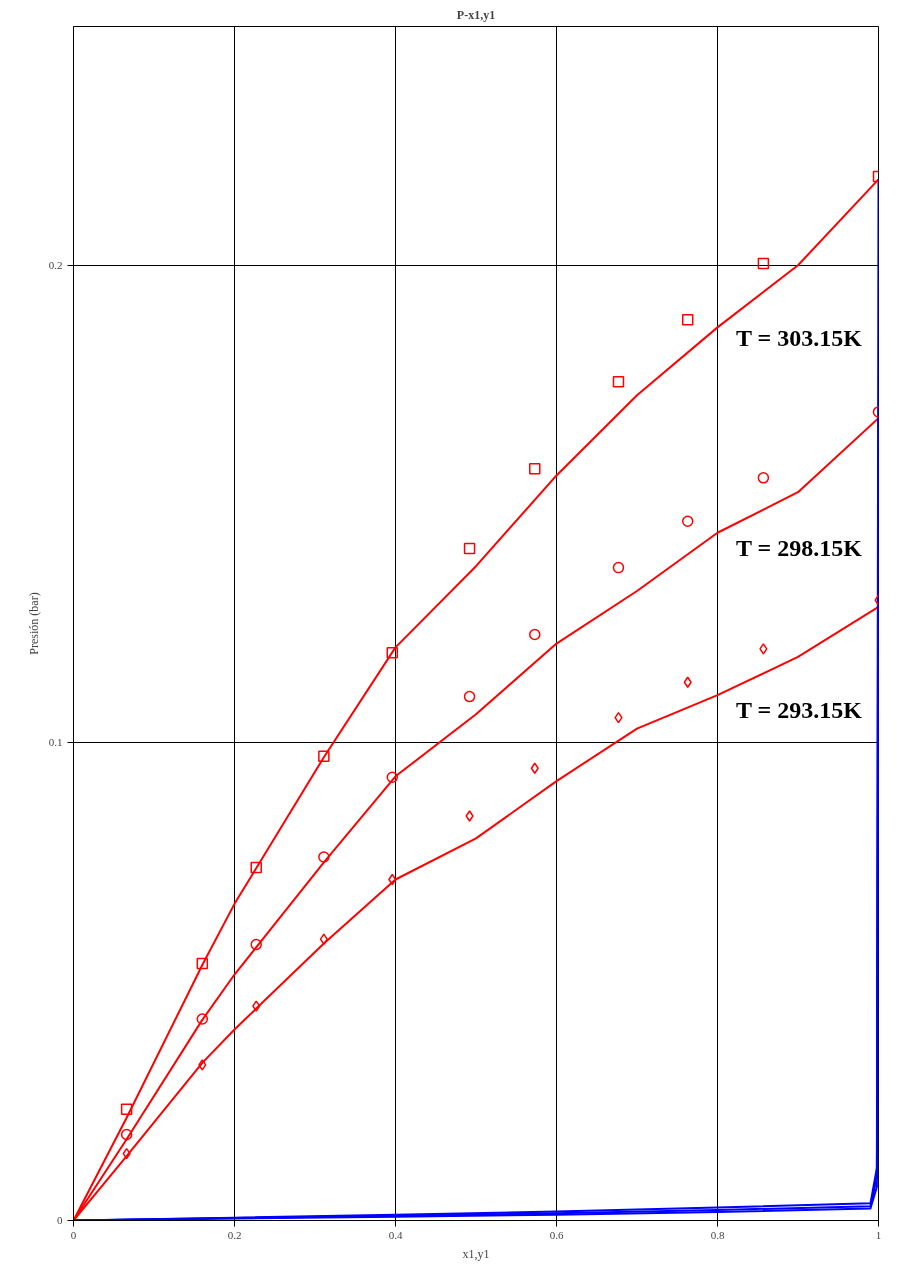 The image size is (901, 1270). I want to click on x-tick-label: 0.2, so click(234, 1234).